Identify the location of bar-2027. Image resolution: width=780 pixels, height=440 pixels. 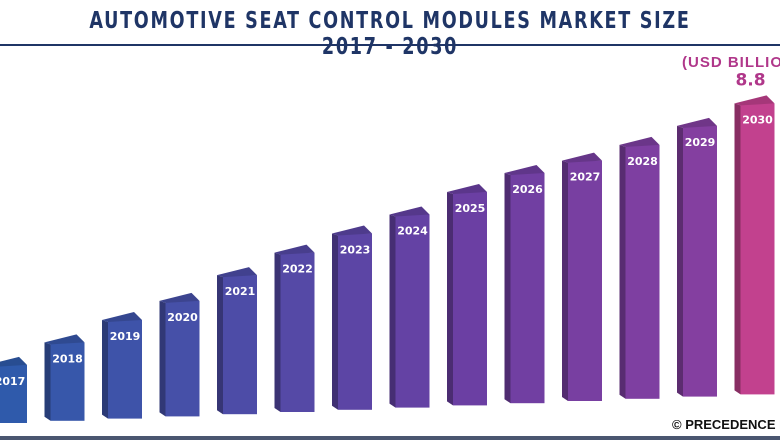
(585, 280).